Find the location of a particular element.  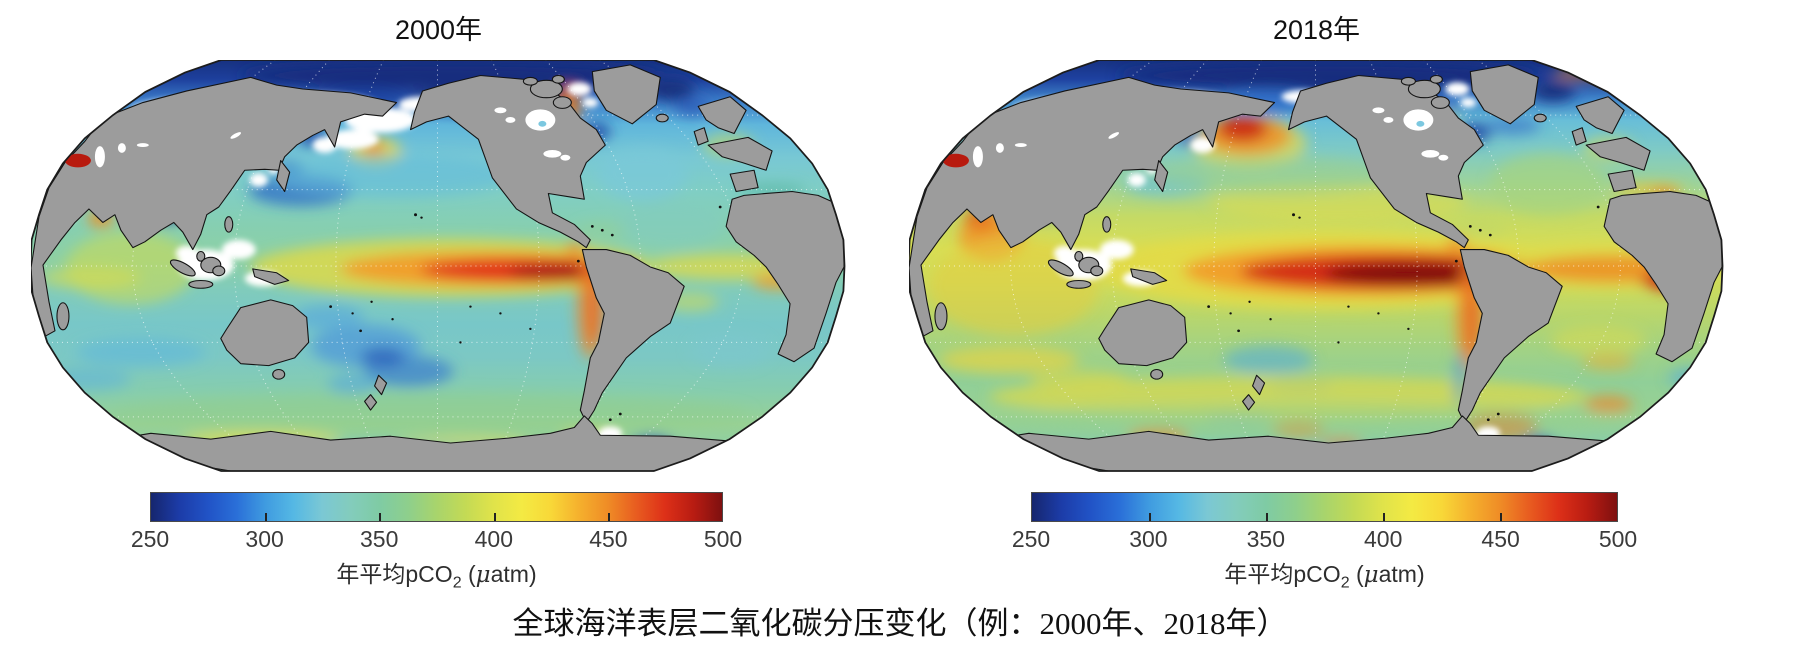

colorbar-2000: 250 300 350 400 450 500 年平均pCO2 (μatm) is located at coordinates (436, 542).